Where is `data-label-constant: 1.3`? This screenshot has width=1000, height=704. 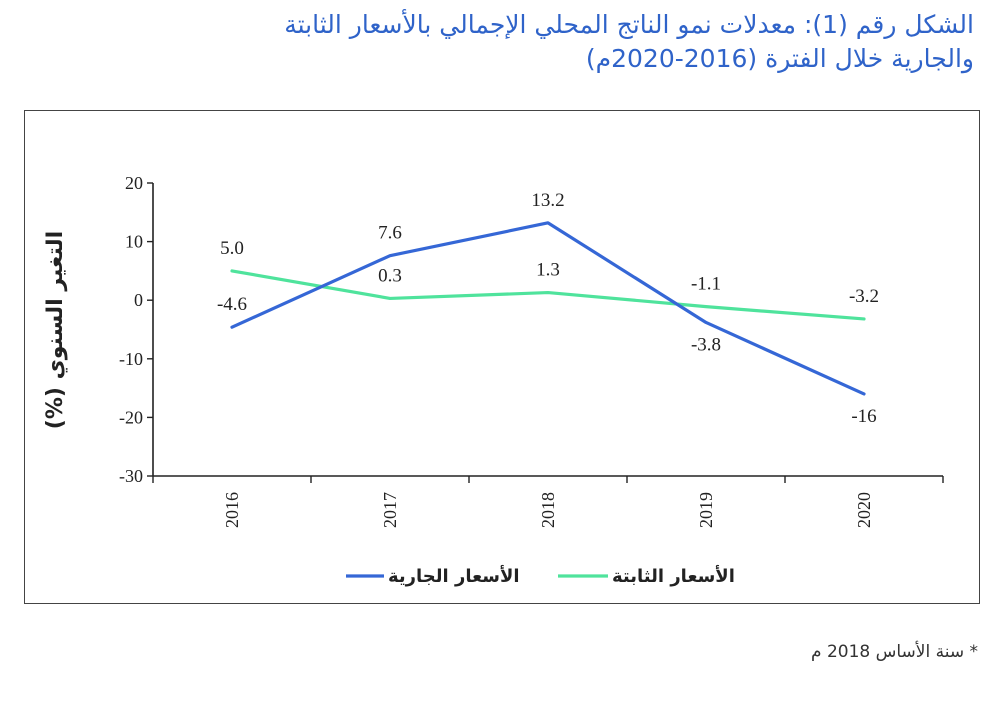 data-label-constant: 1.3 is located at coordinates (548, 270).